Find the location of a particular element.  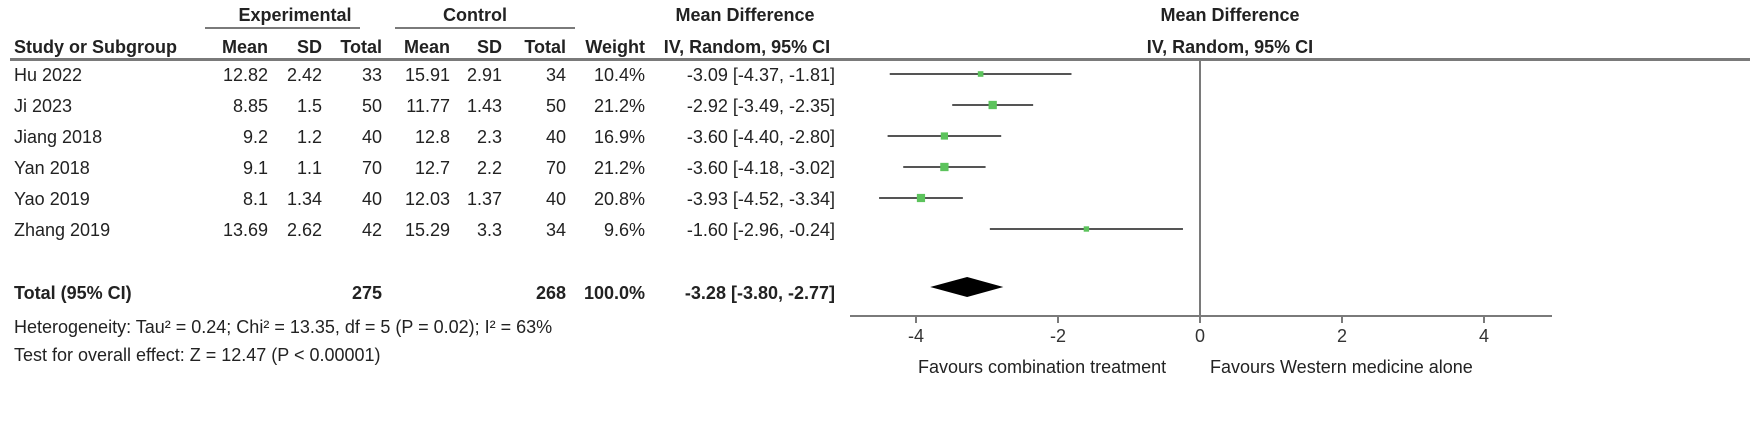

study-e-mean: 8.1 is located at coordinates (255, 199).